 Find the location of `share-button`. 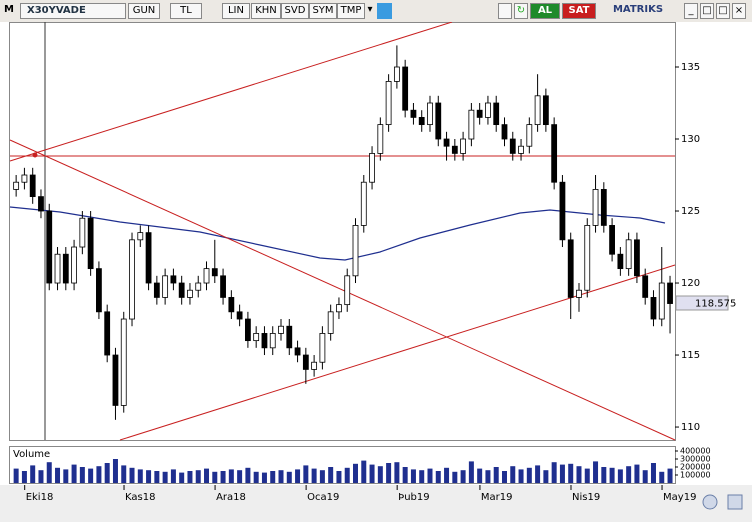

share-button is located at coordinates (384, 11).